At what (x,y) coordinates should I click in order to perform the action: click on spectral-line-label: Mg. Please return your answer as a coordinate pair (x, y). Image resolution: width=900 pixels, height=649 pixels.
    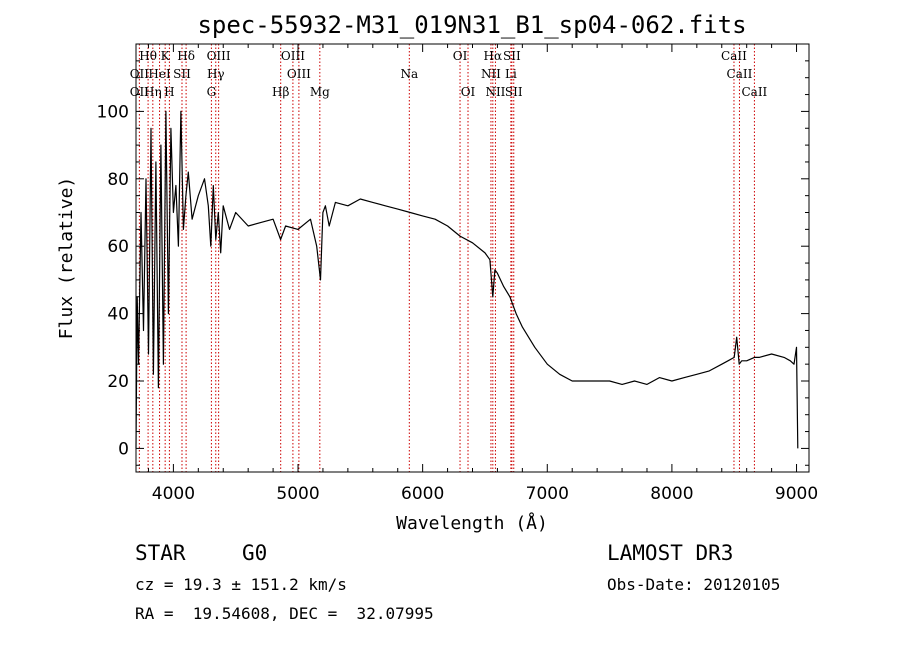
    Looking at the image, I should click on (320, 92).